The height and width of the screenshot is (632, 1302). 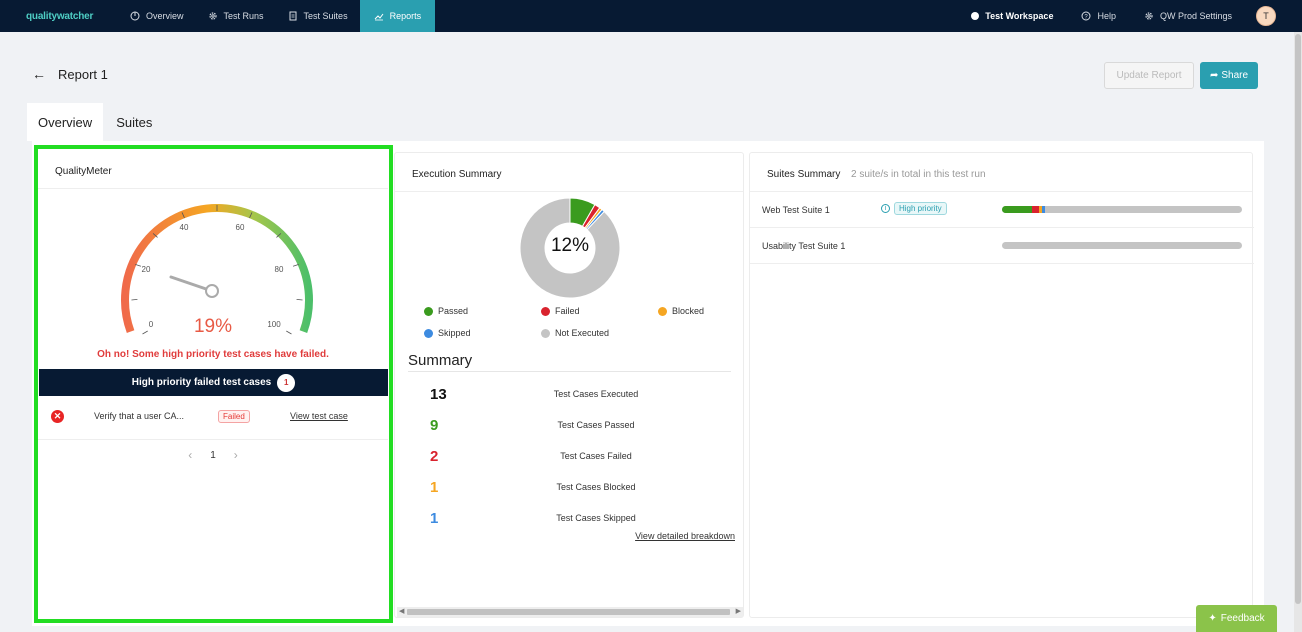 I want to click on card-title: Execution Summary, so click(x=457, y=174).